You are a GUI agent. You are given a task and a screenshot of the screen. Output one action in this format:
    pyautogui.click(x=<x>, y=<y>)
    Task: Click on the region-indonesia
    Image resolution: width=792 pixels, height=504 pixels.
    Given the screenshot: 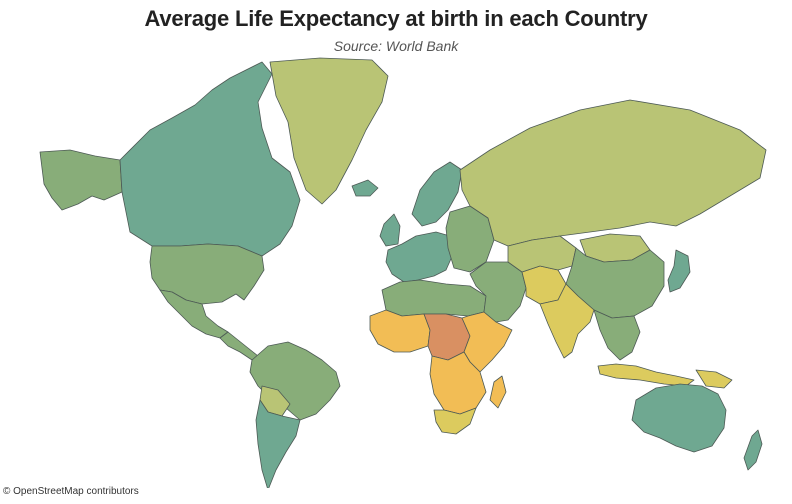 What is the action you would take?
    pyautogui.click(x=646, y=375)
    